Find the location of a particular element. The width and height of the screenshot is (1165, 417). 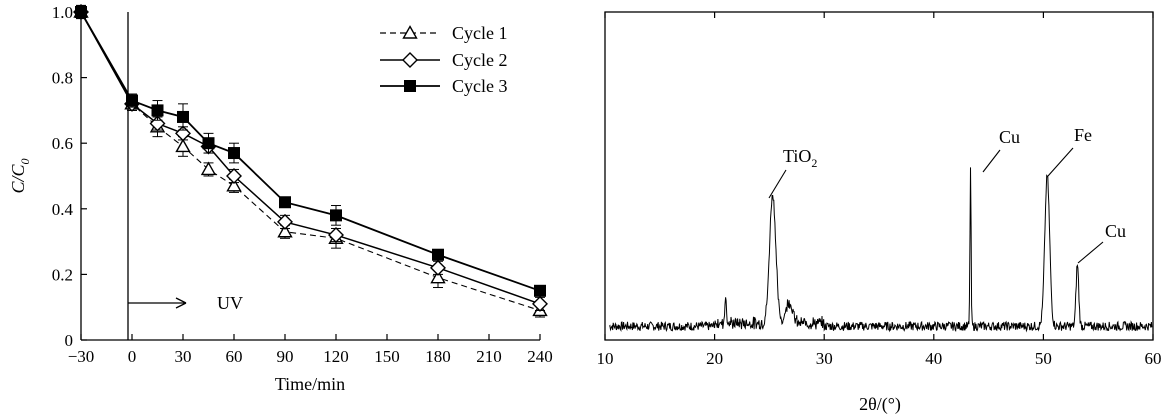

tio2-label-main: TiO is located at coordinates (797, 156).